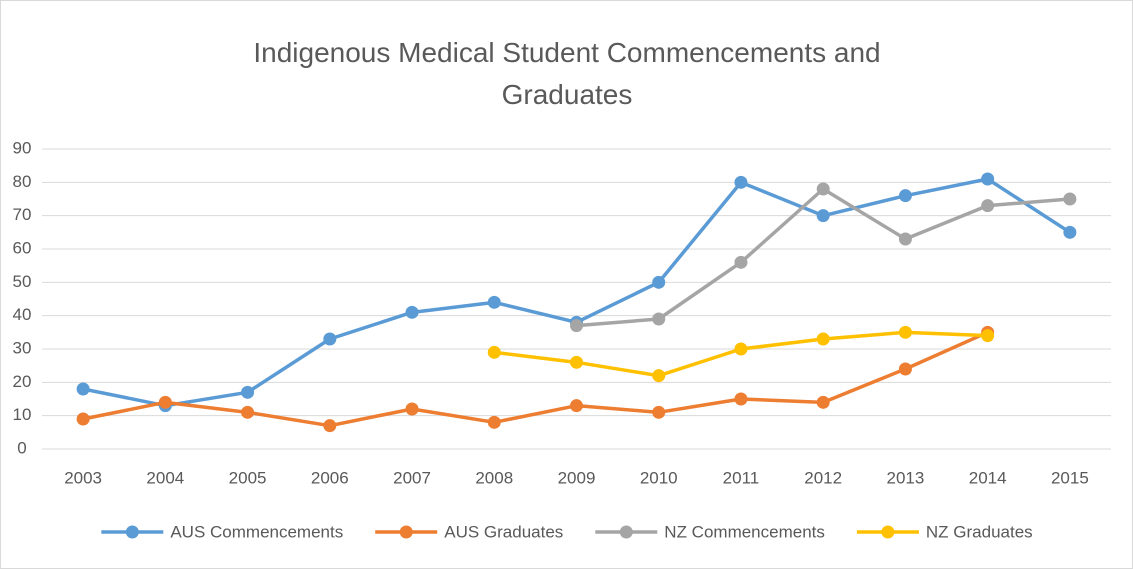  Describe the element at coordinates (21, 447) in the screenshot. I see `y-tick-label: 0` at that location.